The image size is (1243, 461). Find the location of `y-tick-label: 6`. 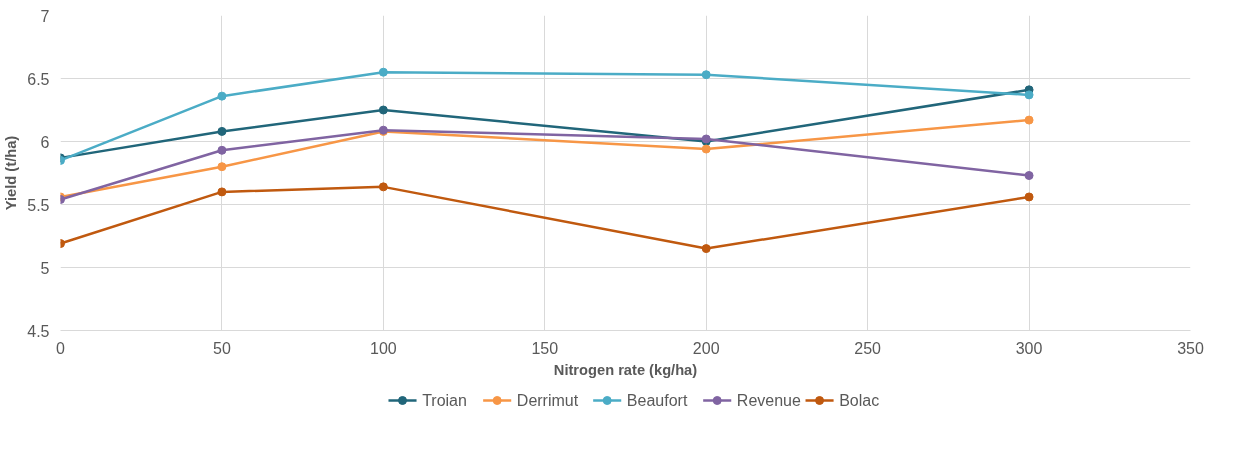

y-tick-label: 6 is located at coordinates (45, 142).